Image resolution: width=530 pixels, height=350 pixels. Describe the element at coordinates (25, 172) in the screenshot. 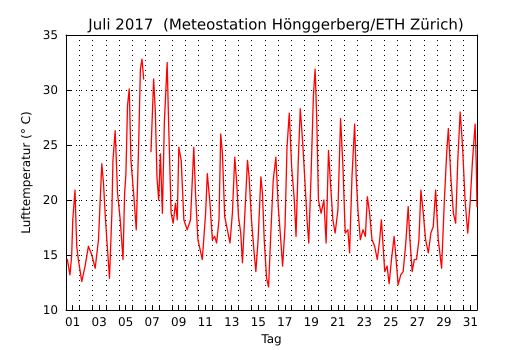

I see `y-axis-title: Lufttemperatur (° C)` at that location.